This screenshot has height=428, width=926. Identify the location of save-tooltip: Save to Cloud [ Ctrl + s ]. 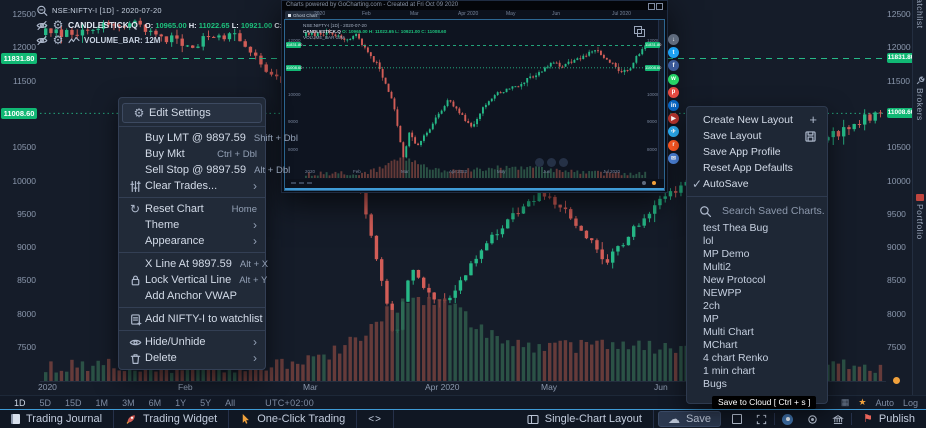
(764, 402).